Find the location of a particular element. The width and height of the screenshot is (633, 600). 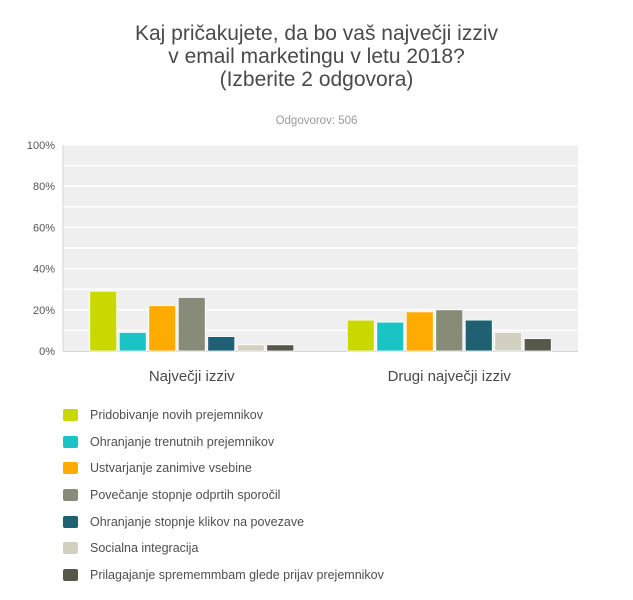

legend-item: Socialna integracija is located at coordinates (323, 548).